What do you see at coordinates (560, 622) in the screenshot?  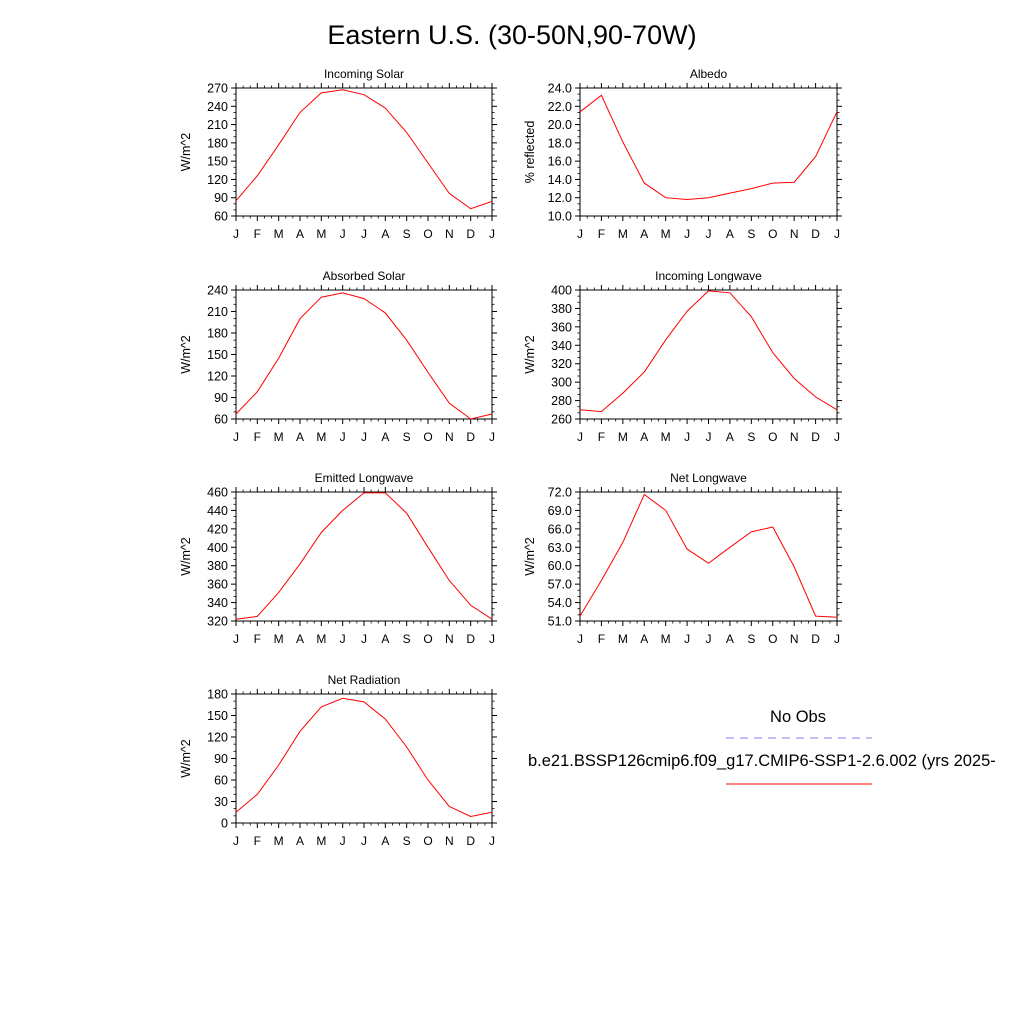 I see `y-tick-label: 51.0` at bounding box center [560, 622].